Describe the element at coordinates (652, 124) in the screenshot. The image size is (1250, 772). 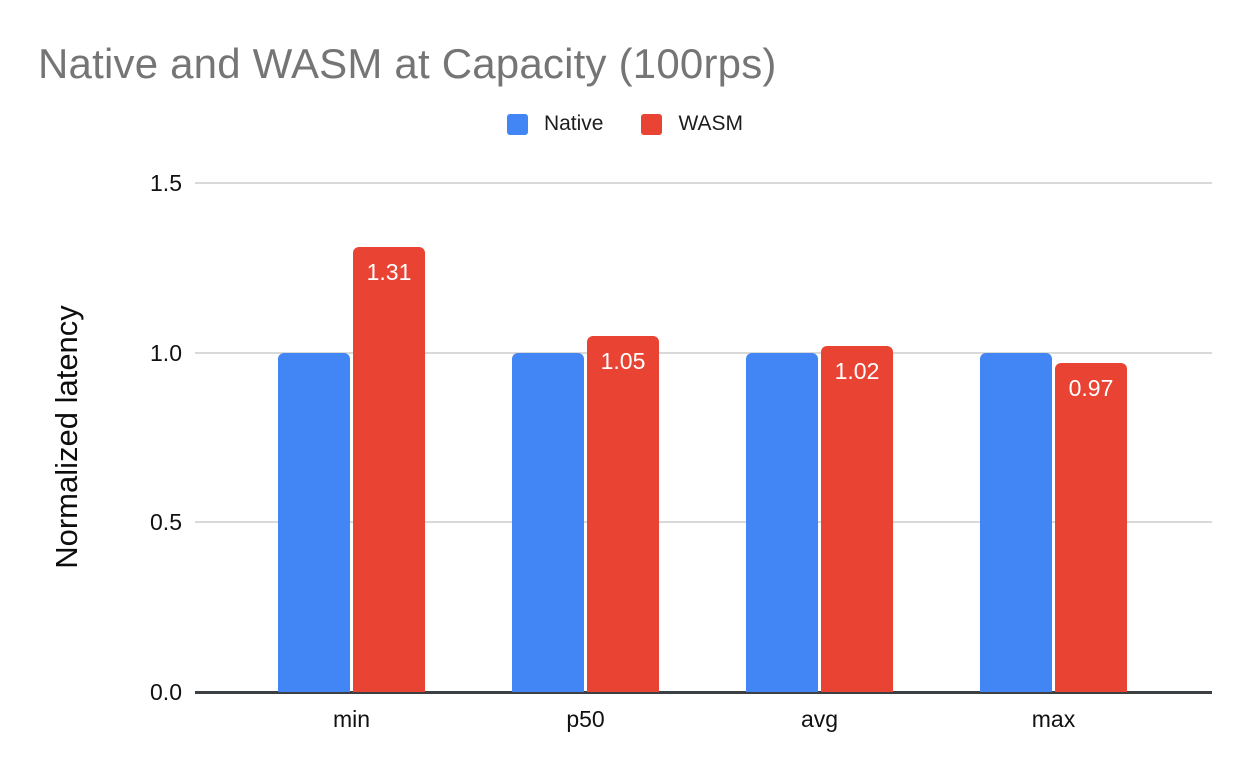
I see `legend-swatch-wasm-icon` at that location.